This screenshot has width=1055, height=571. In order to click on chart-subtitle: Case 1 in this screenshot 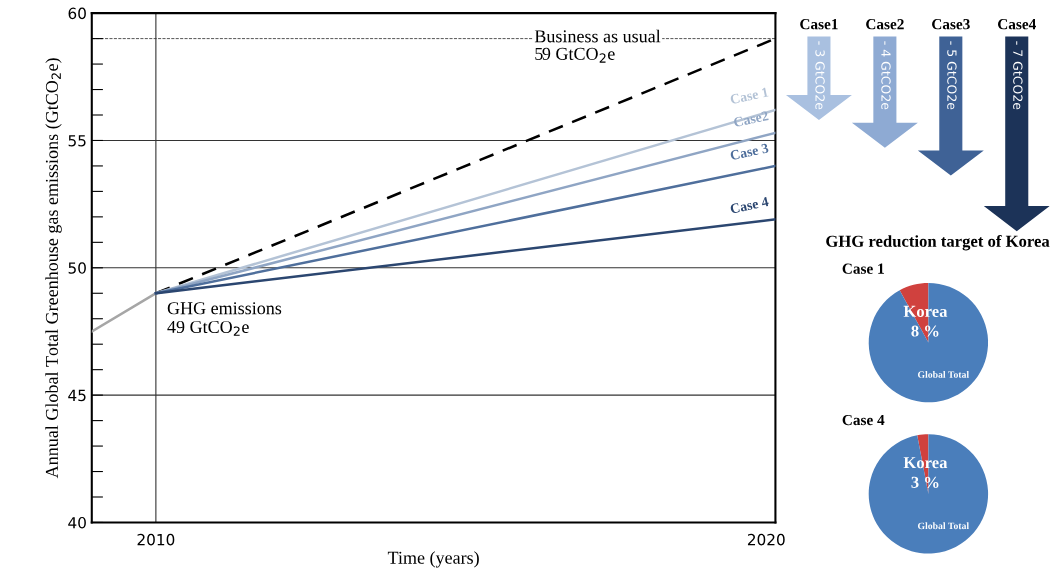, I will do `click(863, 268)`.